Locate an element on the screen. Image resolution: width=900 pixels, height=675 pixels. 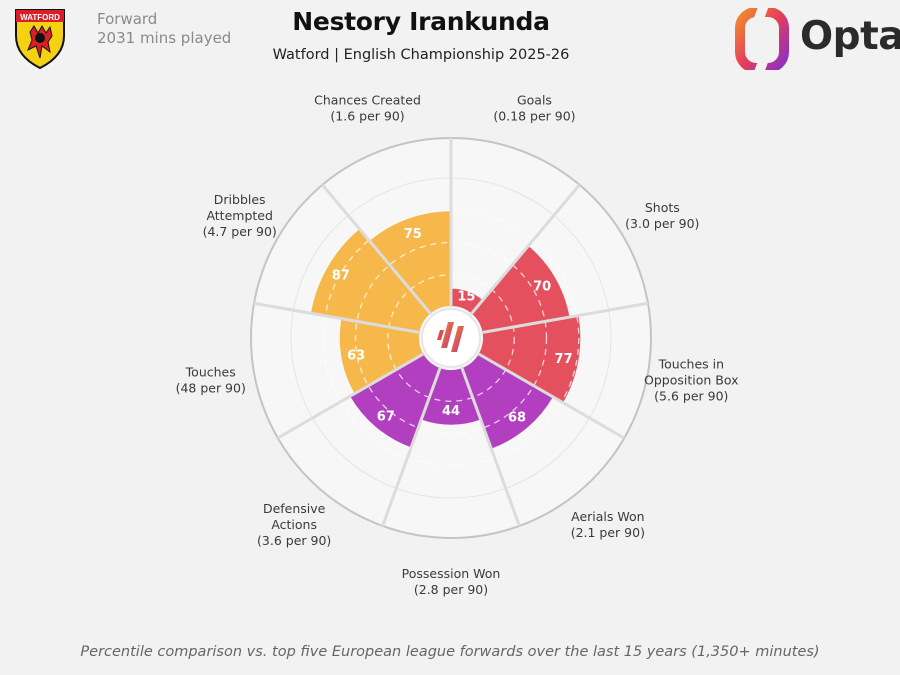
player-meta: Forward 2031 mins played is located at coordinates (164, 29).